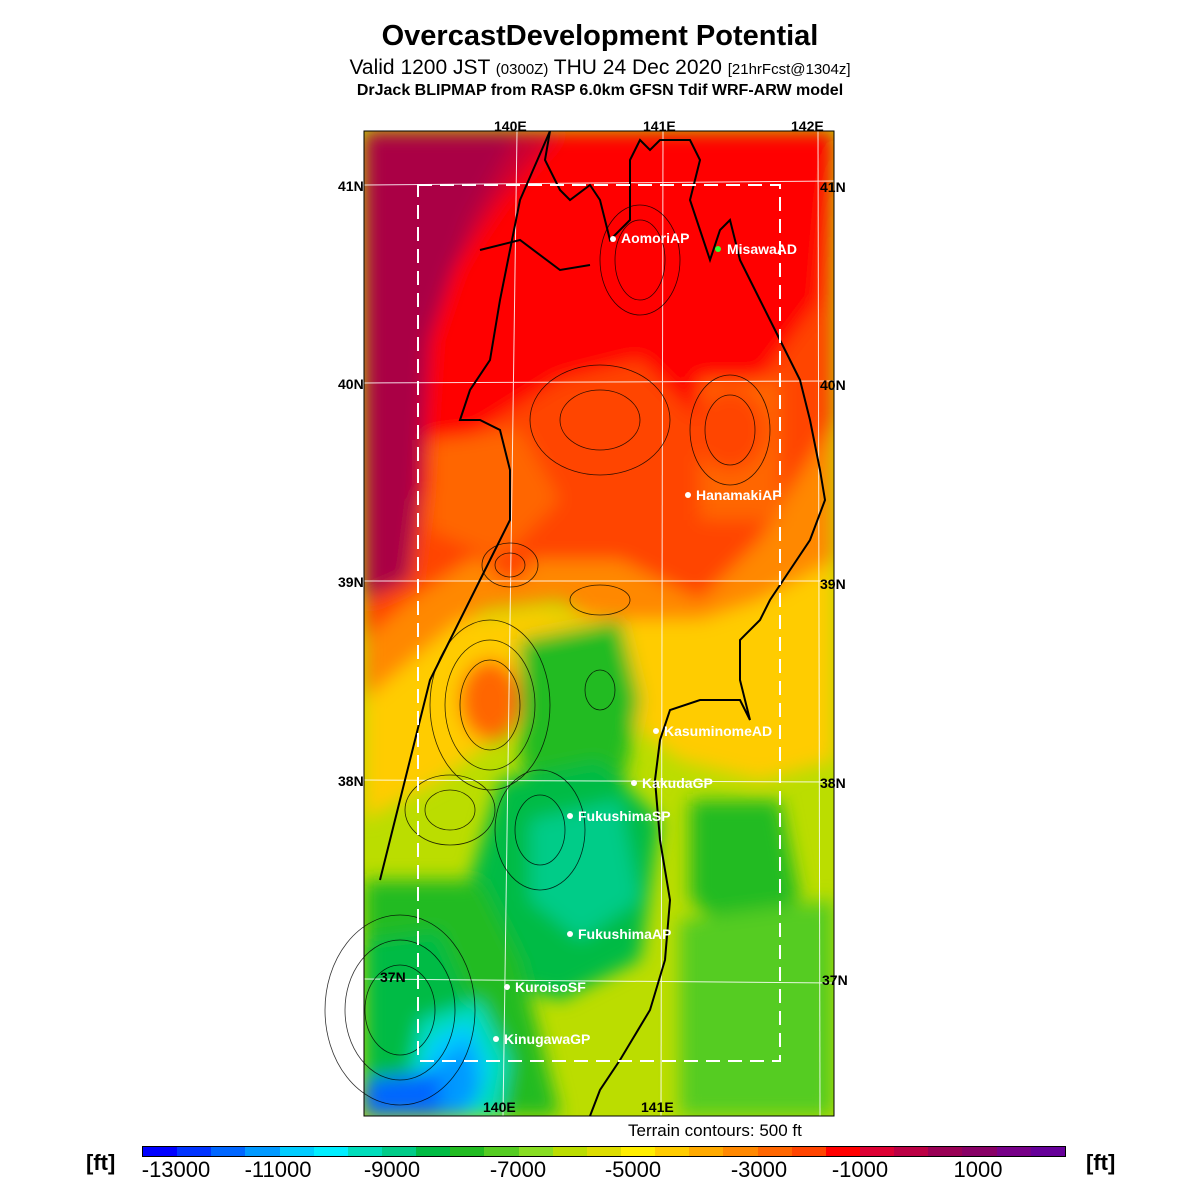 This screenshot has width=1200, height=1200. I want to click on station-dot-kuroisosf, so click(507, 987).